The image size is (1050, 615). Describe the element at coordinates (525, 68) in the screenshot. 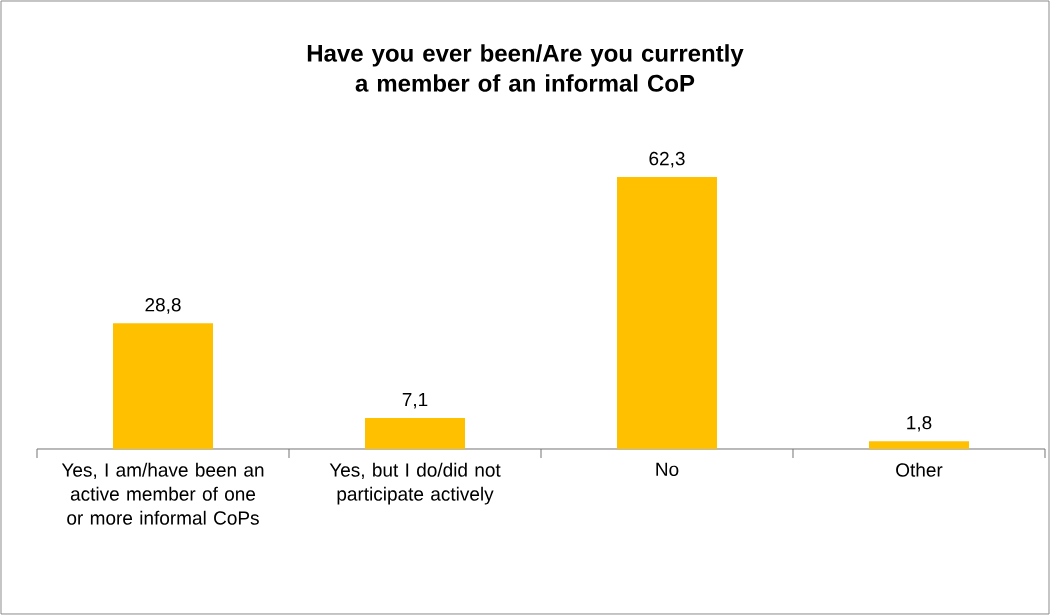

I see `chart-title: Have you ever been/Are you currently a member of an informal CoP` at that location.